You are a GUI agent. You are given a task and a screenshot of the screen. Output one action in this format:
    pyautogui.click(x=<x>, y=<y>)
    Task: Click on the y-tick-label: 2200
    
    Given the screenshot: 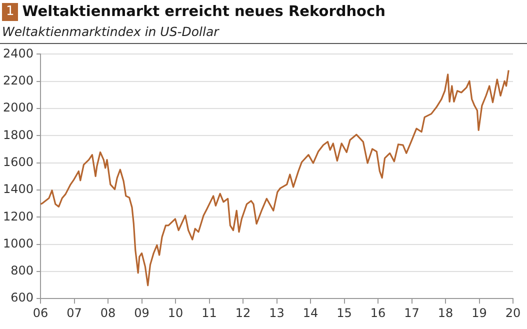 What is the action you would take?
    pyautogui.click(x=18, y=80)
    